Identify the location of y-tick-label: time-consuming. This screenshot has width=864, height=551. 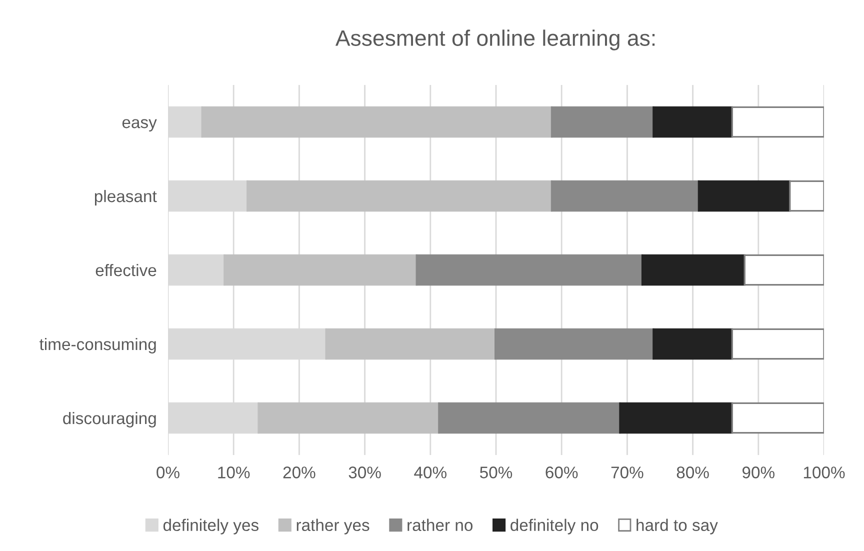
(98, 346).